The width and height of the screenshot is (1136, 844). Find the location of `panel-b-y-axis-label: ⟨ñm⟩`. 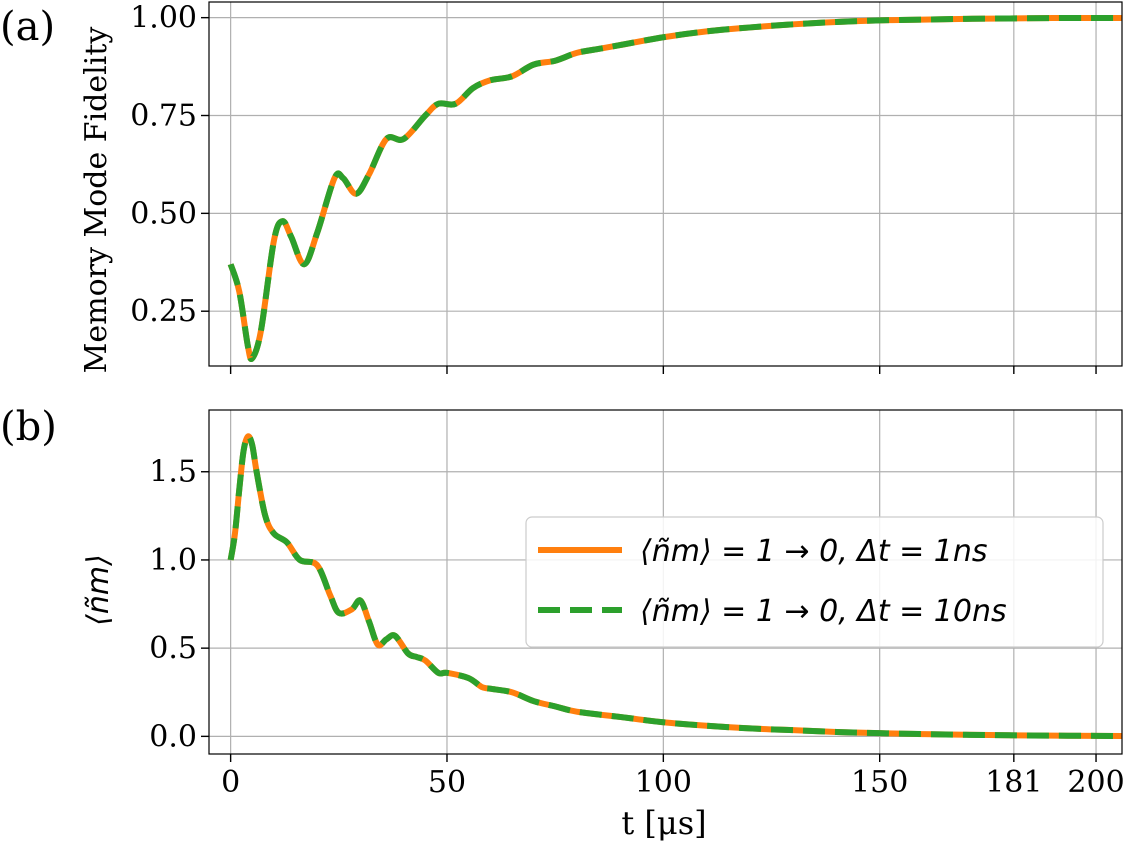

panel-b-y-axis-label: ⟨ñm⟩ is located at coordinates (98, 590).